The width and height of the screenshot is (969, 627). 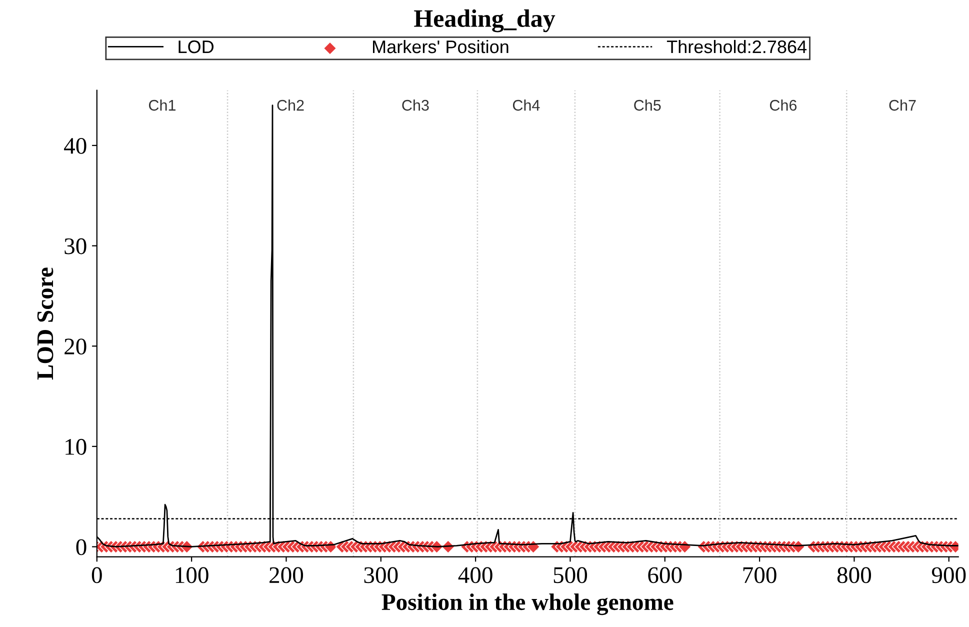 I want to click on x-tick-label: 400, so click(x=475, y=575).